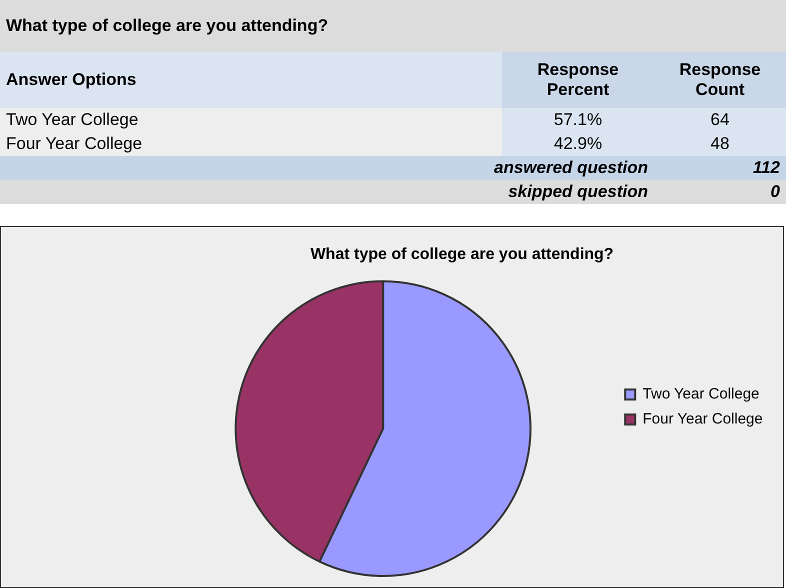 The height and width of the screenshot is (588, 786). I want to click on text: 57.1%, so click(578, 120).